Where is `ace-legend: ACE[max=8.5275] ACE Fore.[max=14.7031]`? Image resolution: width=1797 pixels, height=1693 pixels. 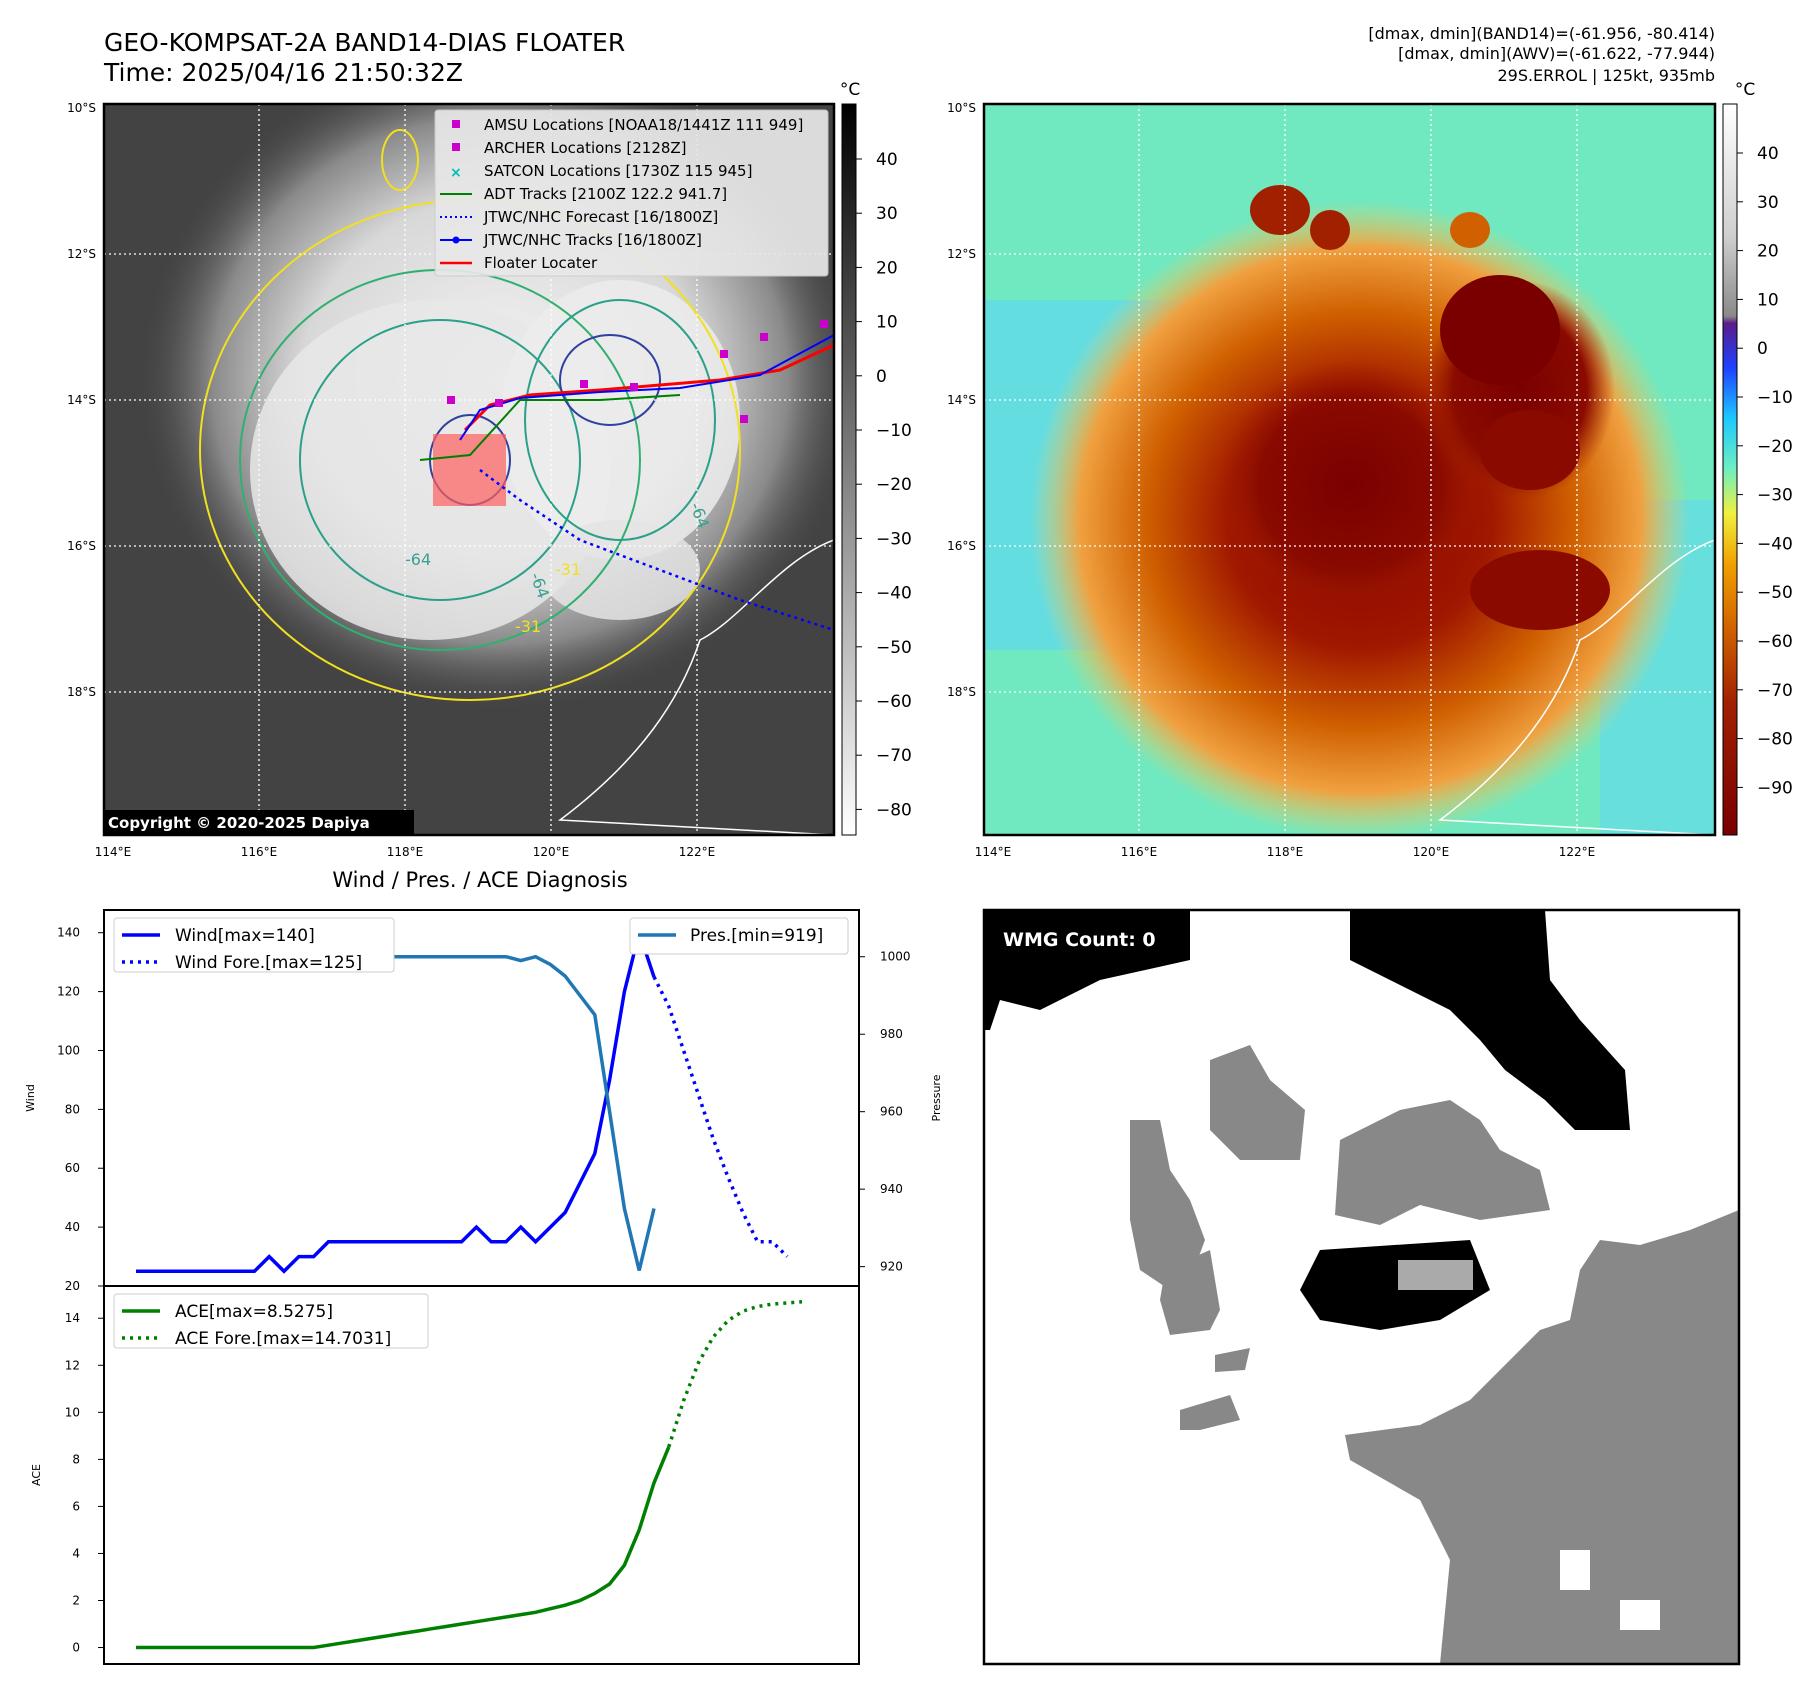 ace-legend: ACE[max=8.5275] ACE Fore.[max=14.7031] is located at coordinates (271, 1321).